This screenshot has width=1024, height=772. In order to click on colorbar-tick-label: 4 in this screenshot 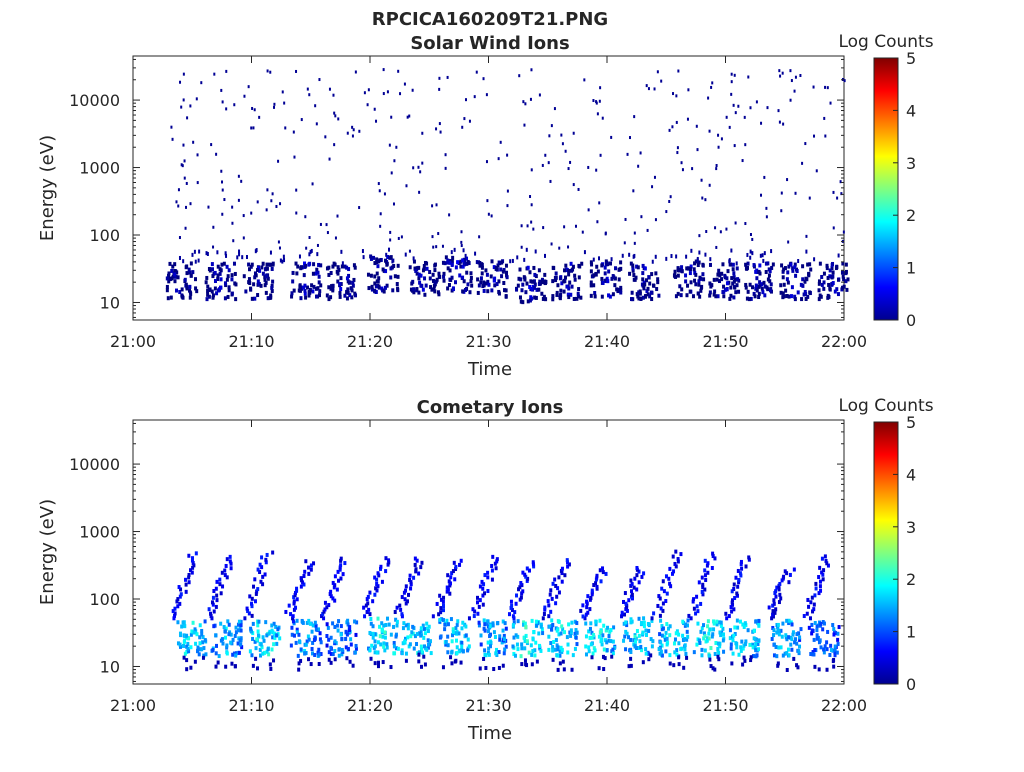, I will do `click(911, 474)`.